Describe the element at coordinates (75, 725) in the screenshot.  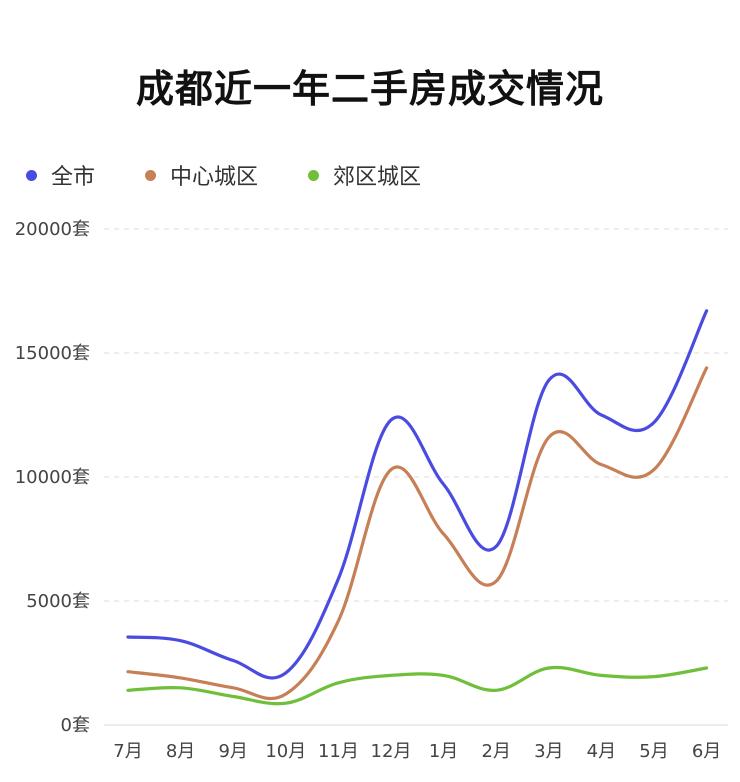
I see `y-tick-label: 0套` at that location.